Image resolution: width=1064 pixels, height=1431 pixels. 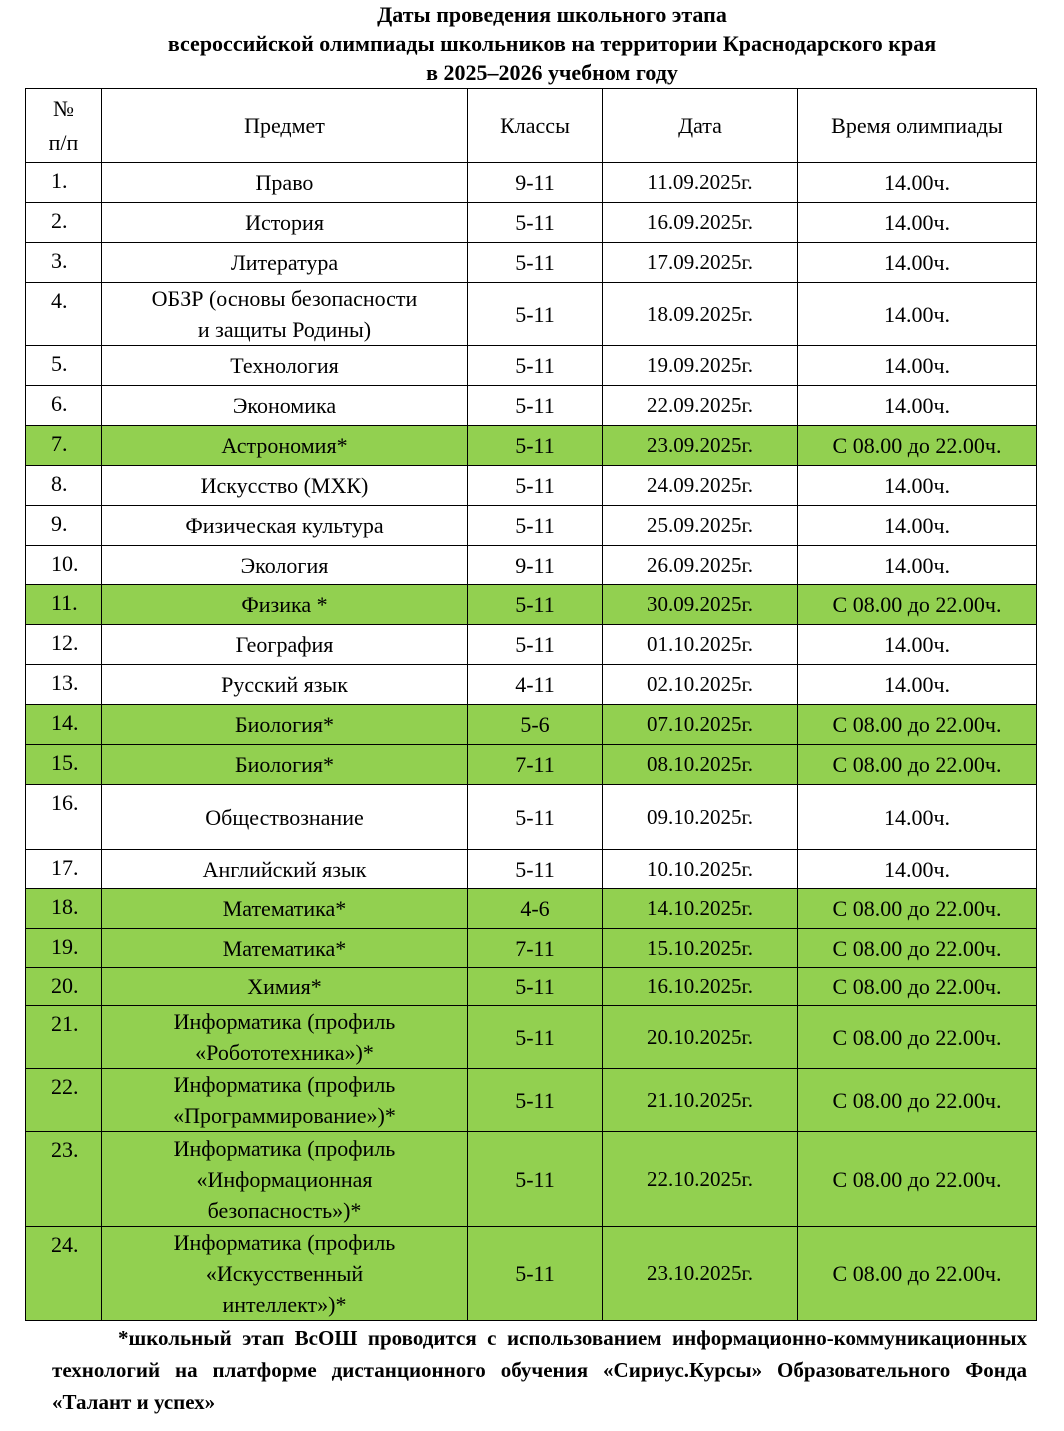 I want to click on row-number: 14., so click(x=63, y=724).